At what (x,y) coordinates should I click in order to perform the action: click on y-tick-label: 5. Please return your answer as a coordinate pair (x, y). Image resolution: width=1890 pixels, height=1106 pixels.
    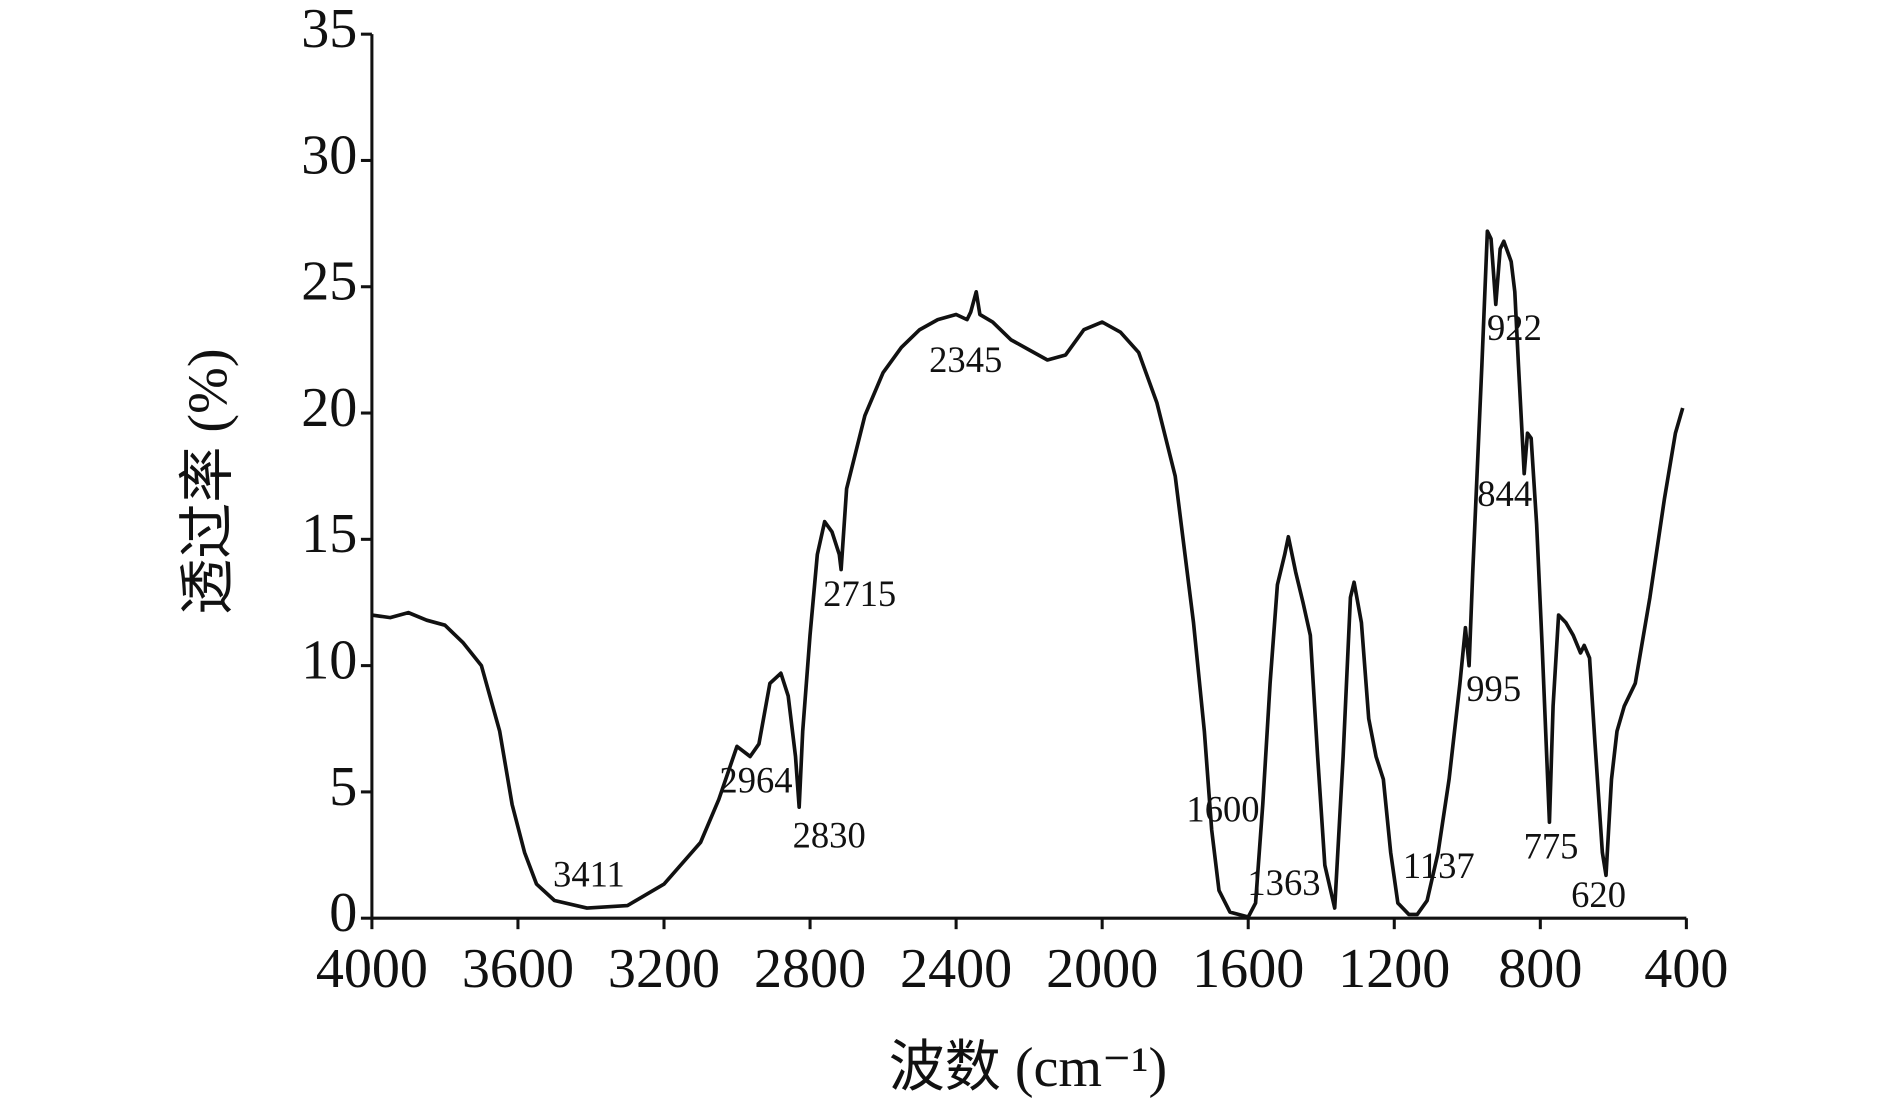
    Looking at the image, I should click on (343, 787).